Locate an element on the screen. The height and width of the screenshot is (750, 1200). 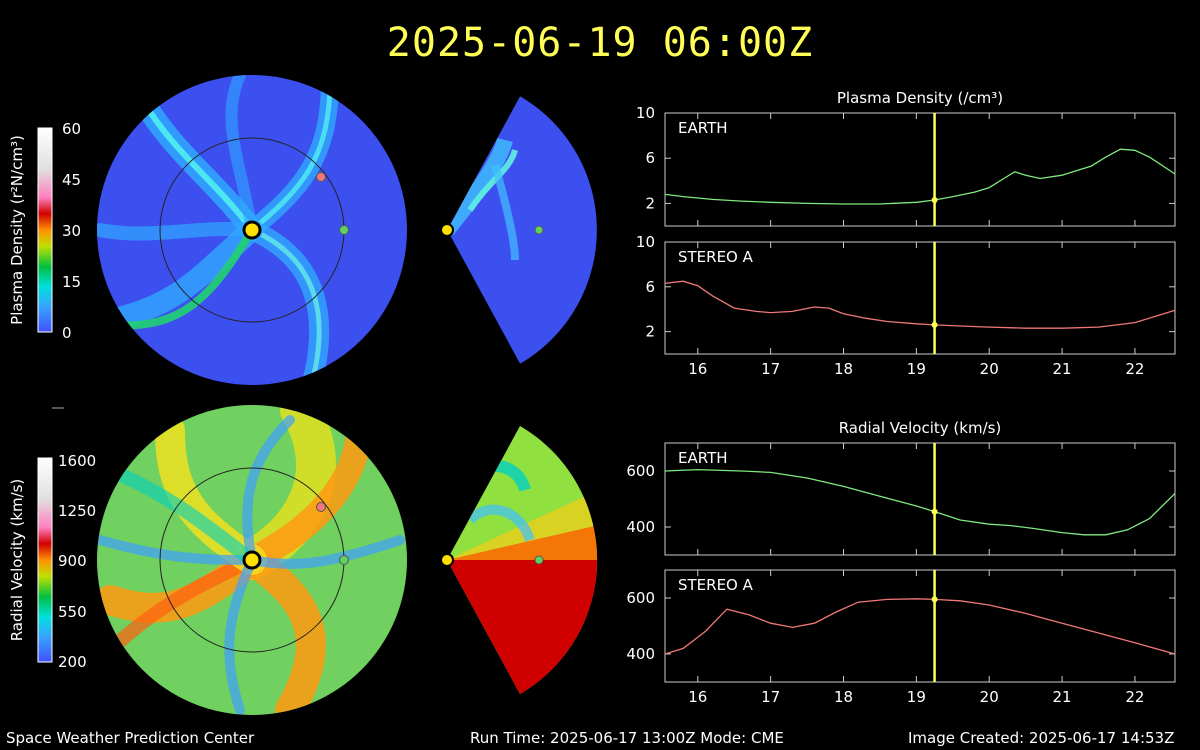
footer-run-time: Run Time: 2025-06-17 13:00Z Mode: CME is located at coordinates (627, 738).